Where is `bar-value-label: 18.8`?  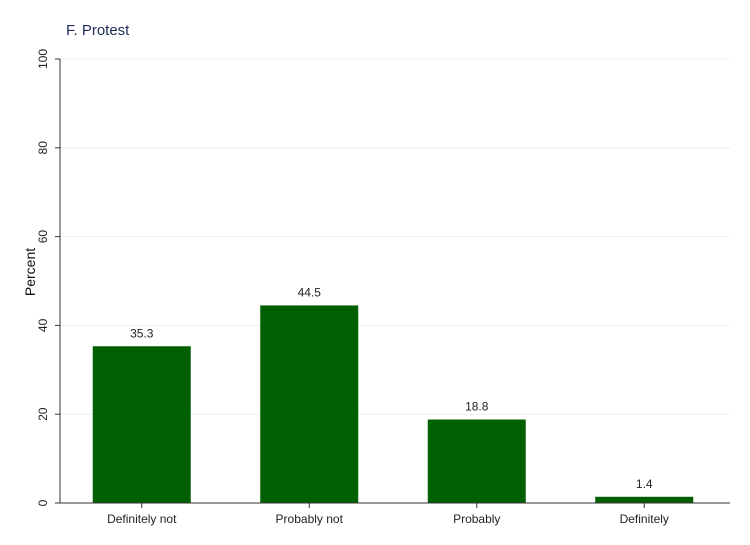 bar-value-label: 18.8 is located at coordinates (477, 407).